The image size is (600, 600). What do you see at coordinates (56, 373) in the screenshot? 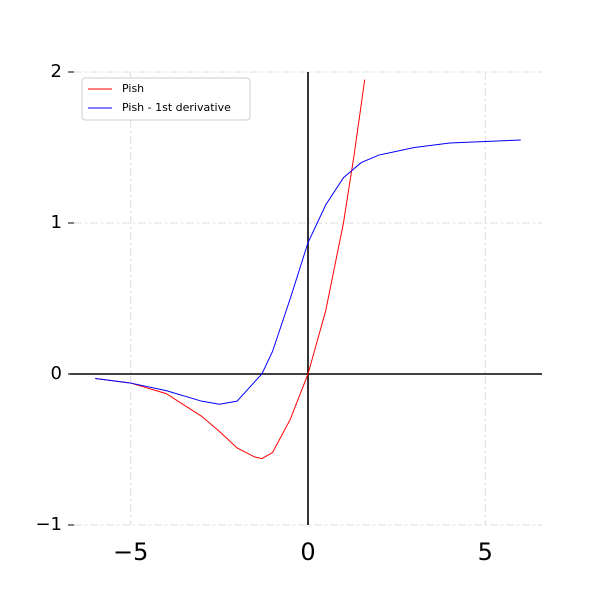
I see `y-tick-label: 0` at bounding box center [56, 373].